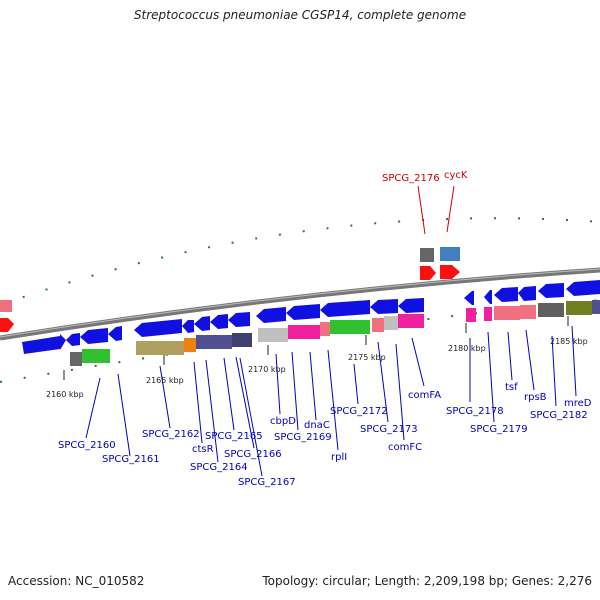 The height and width of the screenshot is (600, 600). I want to click on gene-label: SPCG_2173, so click(389, 429).